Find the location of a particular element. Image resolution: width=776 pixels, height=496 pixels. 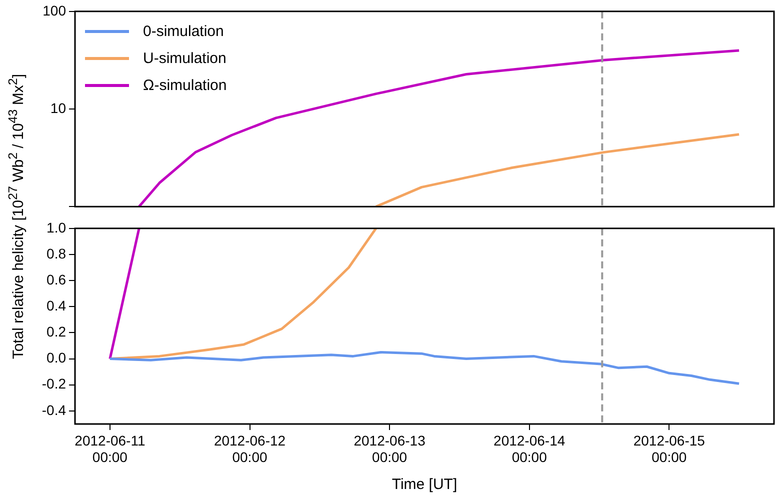

y-tick-label: 1.0 is located at coordinates (56, 227).